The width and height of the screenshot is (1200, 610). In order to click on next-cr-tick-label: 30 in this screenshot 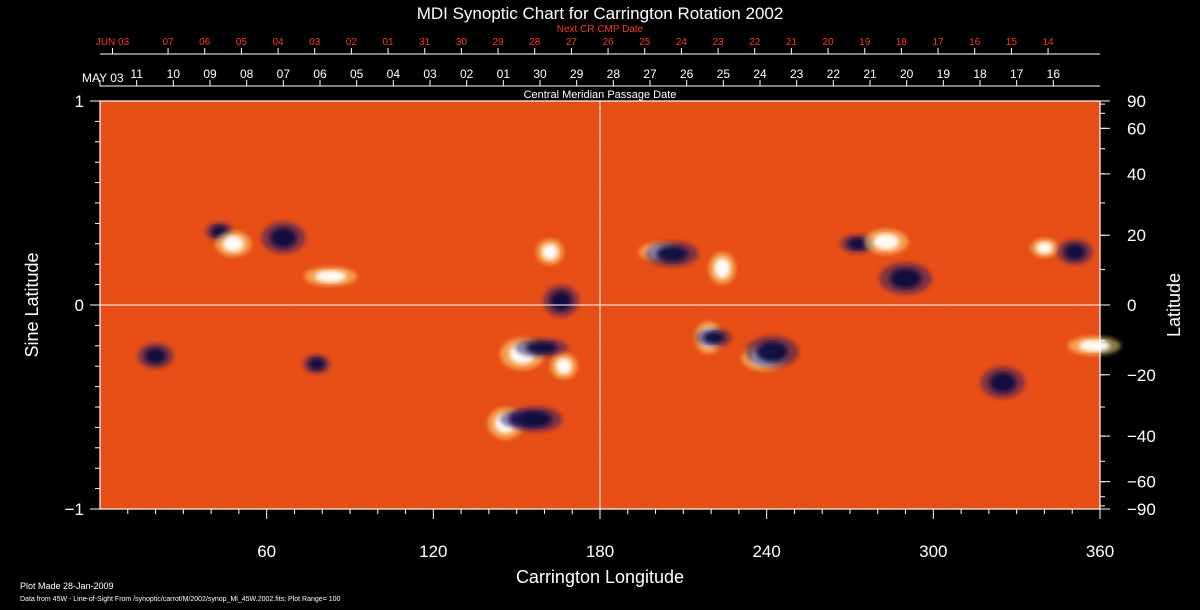, I will do `click(462, 42)`.